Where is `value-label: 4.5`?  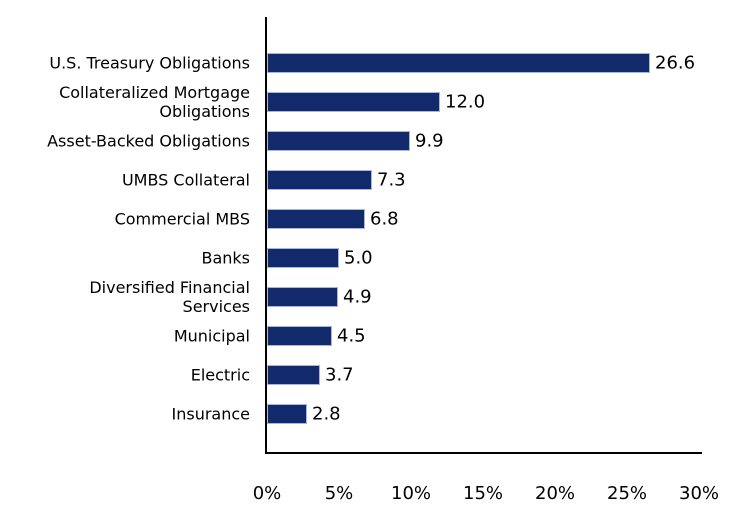 value-label: 4.5 is located at coordinates (351, 336).